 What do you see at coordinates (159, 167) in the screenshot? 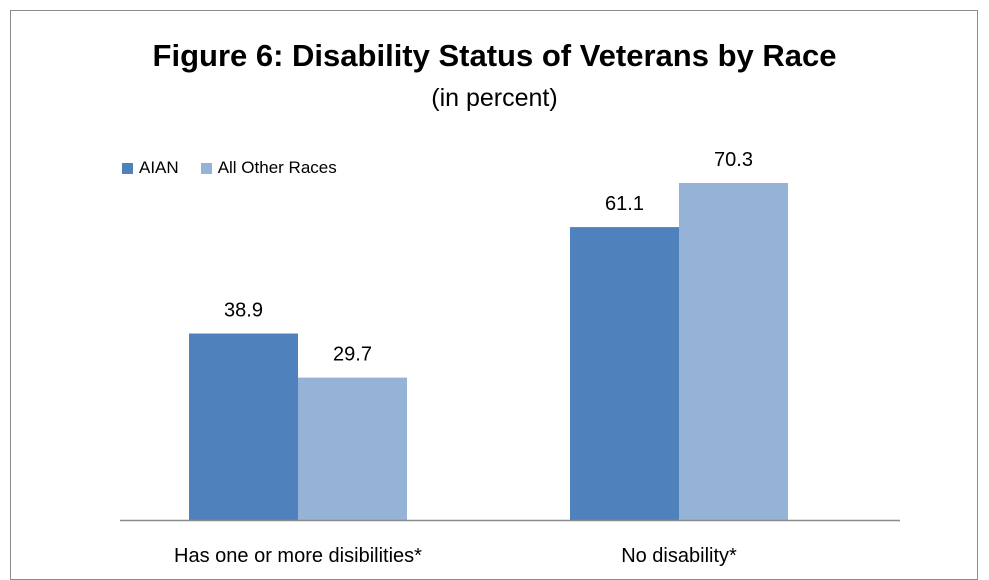
I see `legend-label-aian: AIAN` at bounding box center [159, 167].